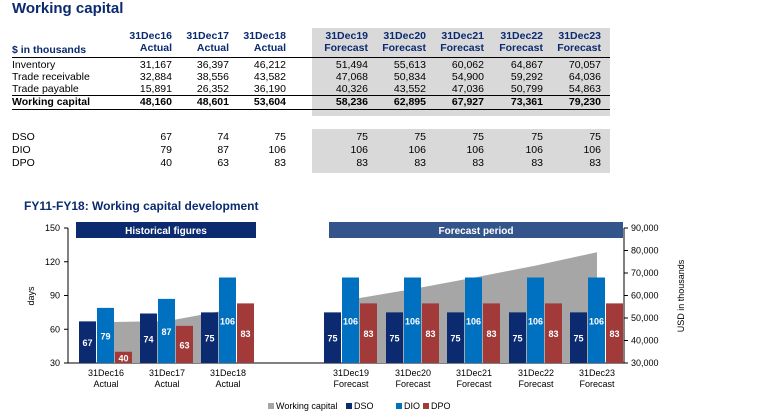  Describe the element at coordinates (21, 150) in the screenshot. I see `row-label: DIO` at that location.